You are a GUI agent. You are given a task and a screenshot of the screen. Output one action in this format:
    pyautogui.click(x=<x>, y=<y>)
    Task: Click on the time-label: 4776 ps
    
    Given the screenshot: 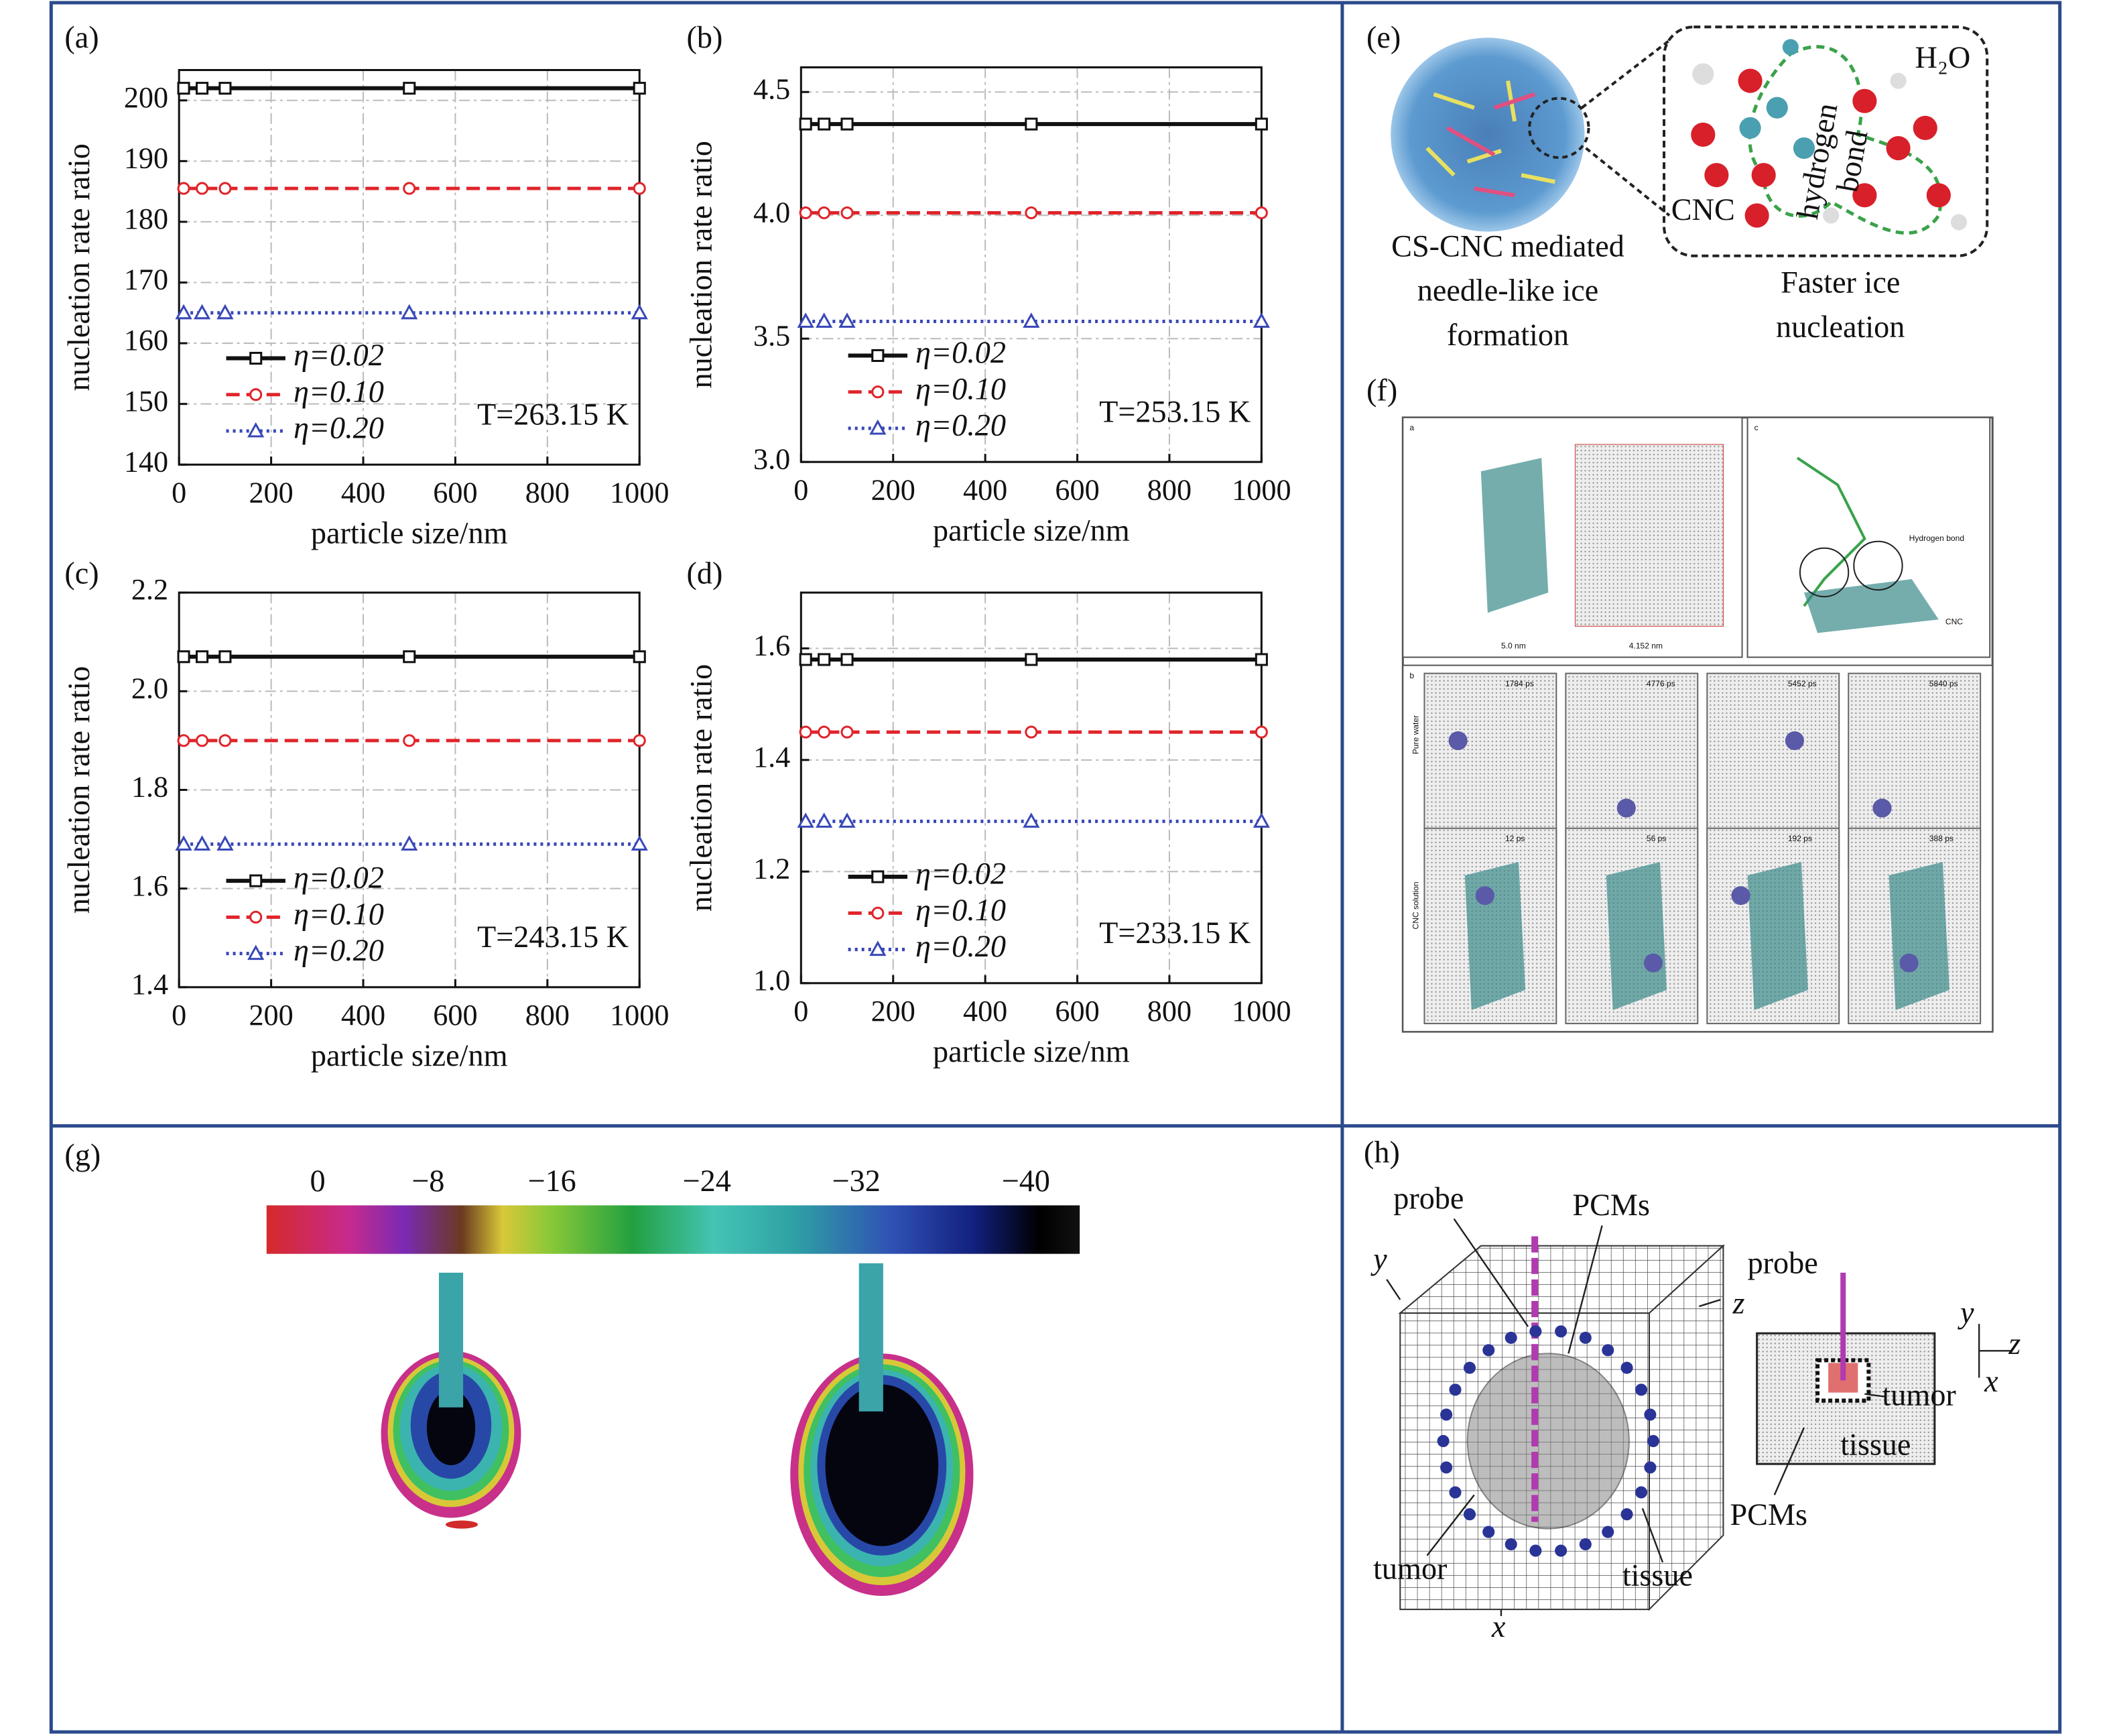 What is the action you would take?
    pyautogui.click(x=1661, y=683)
    